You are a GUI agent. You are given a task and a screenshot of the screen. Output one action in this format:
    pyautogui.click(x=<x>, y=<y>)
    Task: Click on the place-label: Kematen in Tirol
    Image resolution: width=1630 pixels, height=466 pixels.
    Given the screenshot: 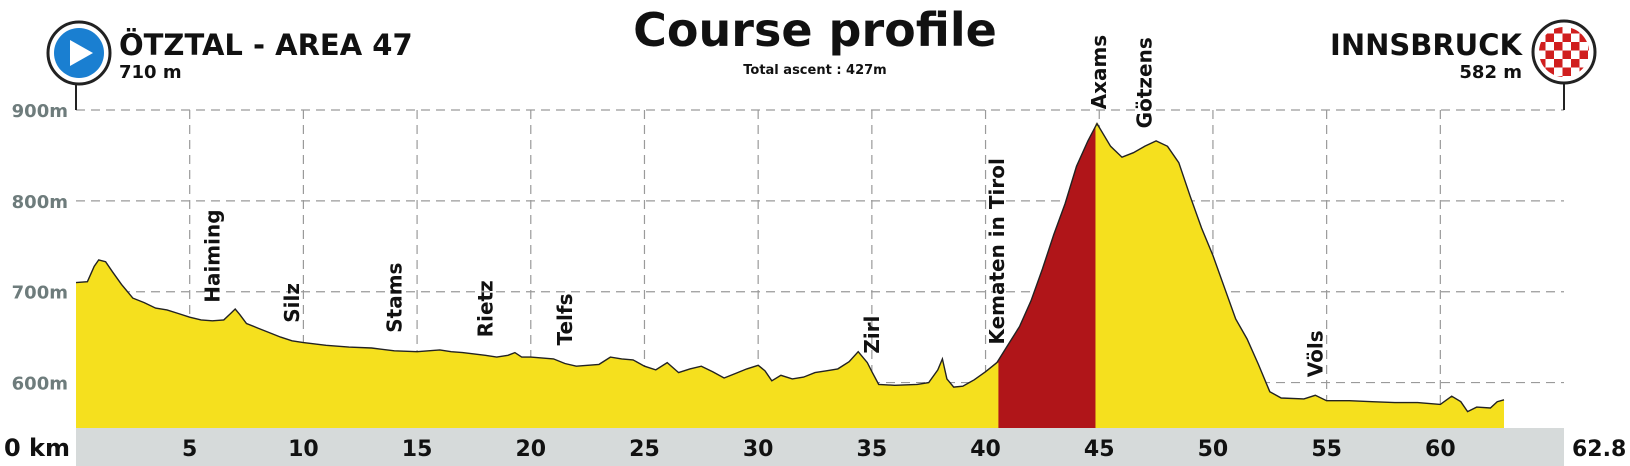 What is the action you would take?
    pyautogui.click(x=997, y=251)
    